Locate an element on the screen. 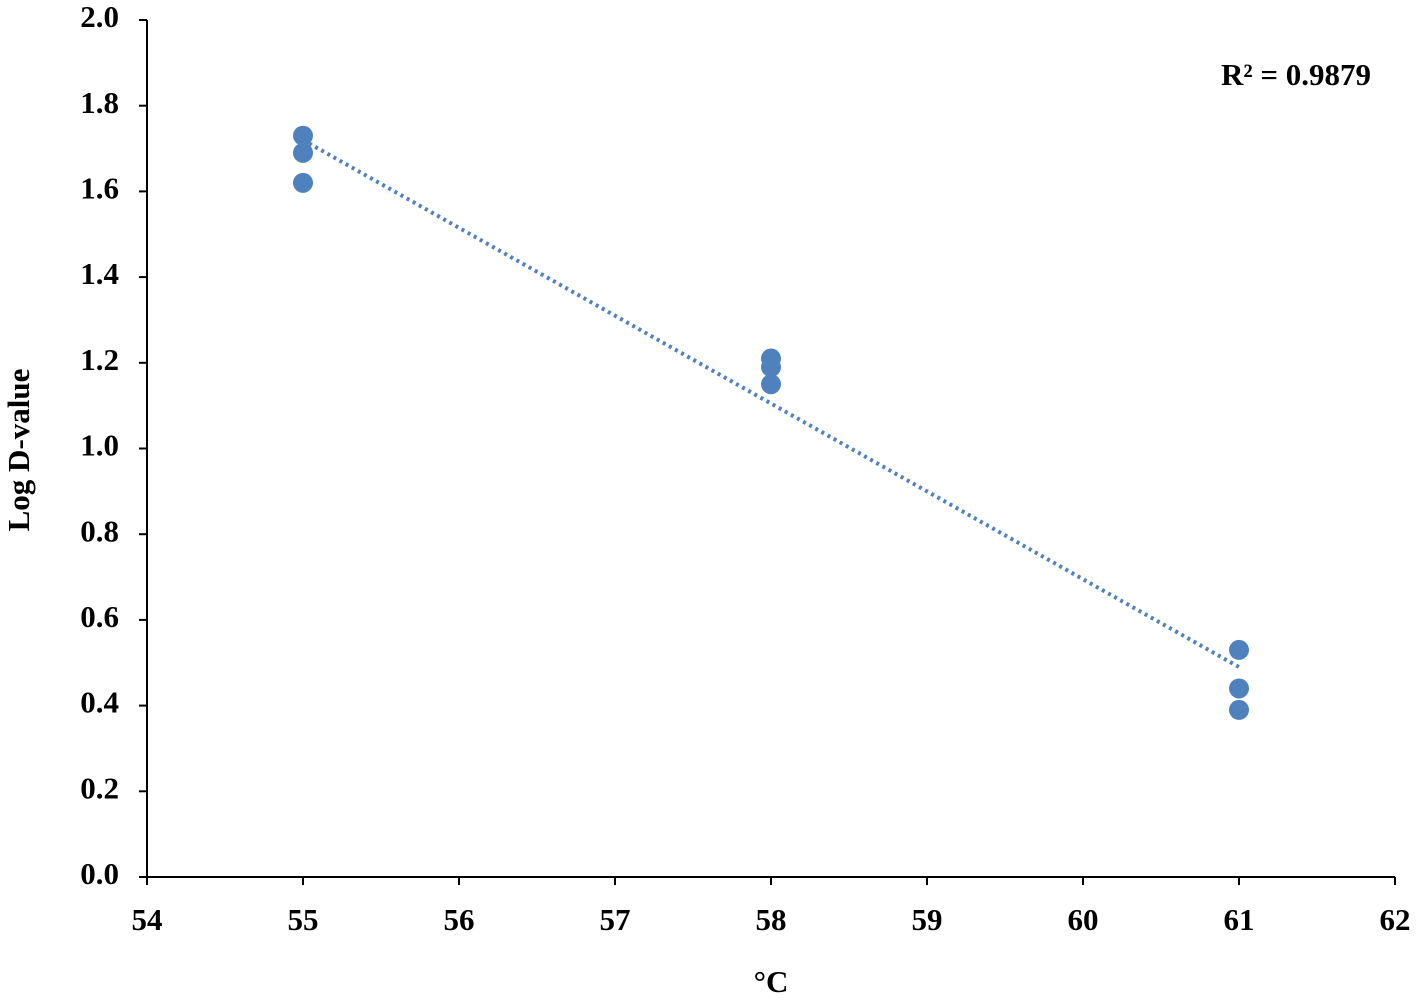 This screenshot has width=1421, height=1008. y-tick-label: 0.2 is located at coordinates (99, 787).